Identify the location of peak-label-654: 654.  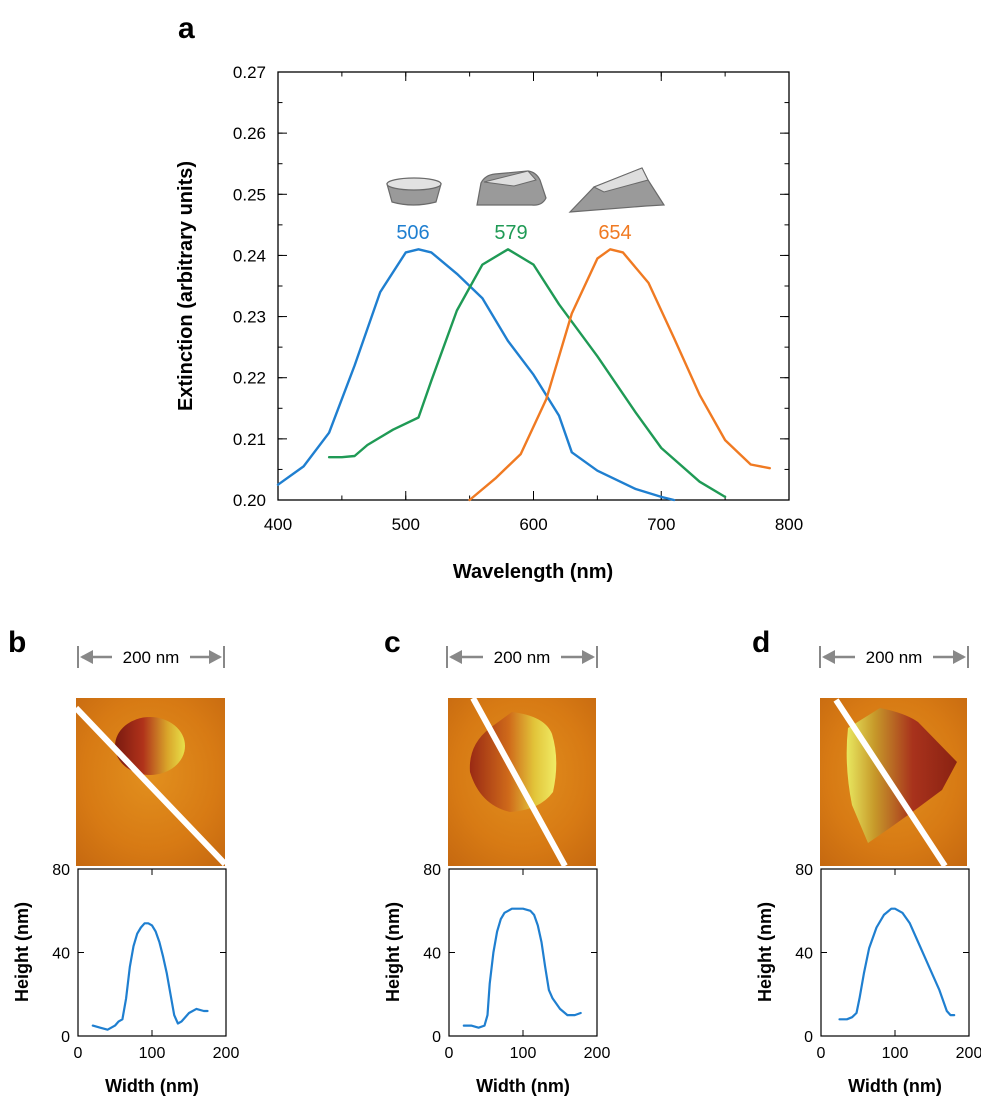
(614, 233).